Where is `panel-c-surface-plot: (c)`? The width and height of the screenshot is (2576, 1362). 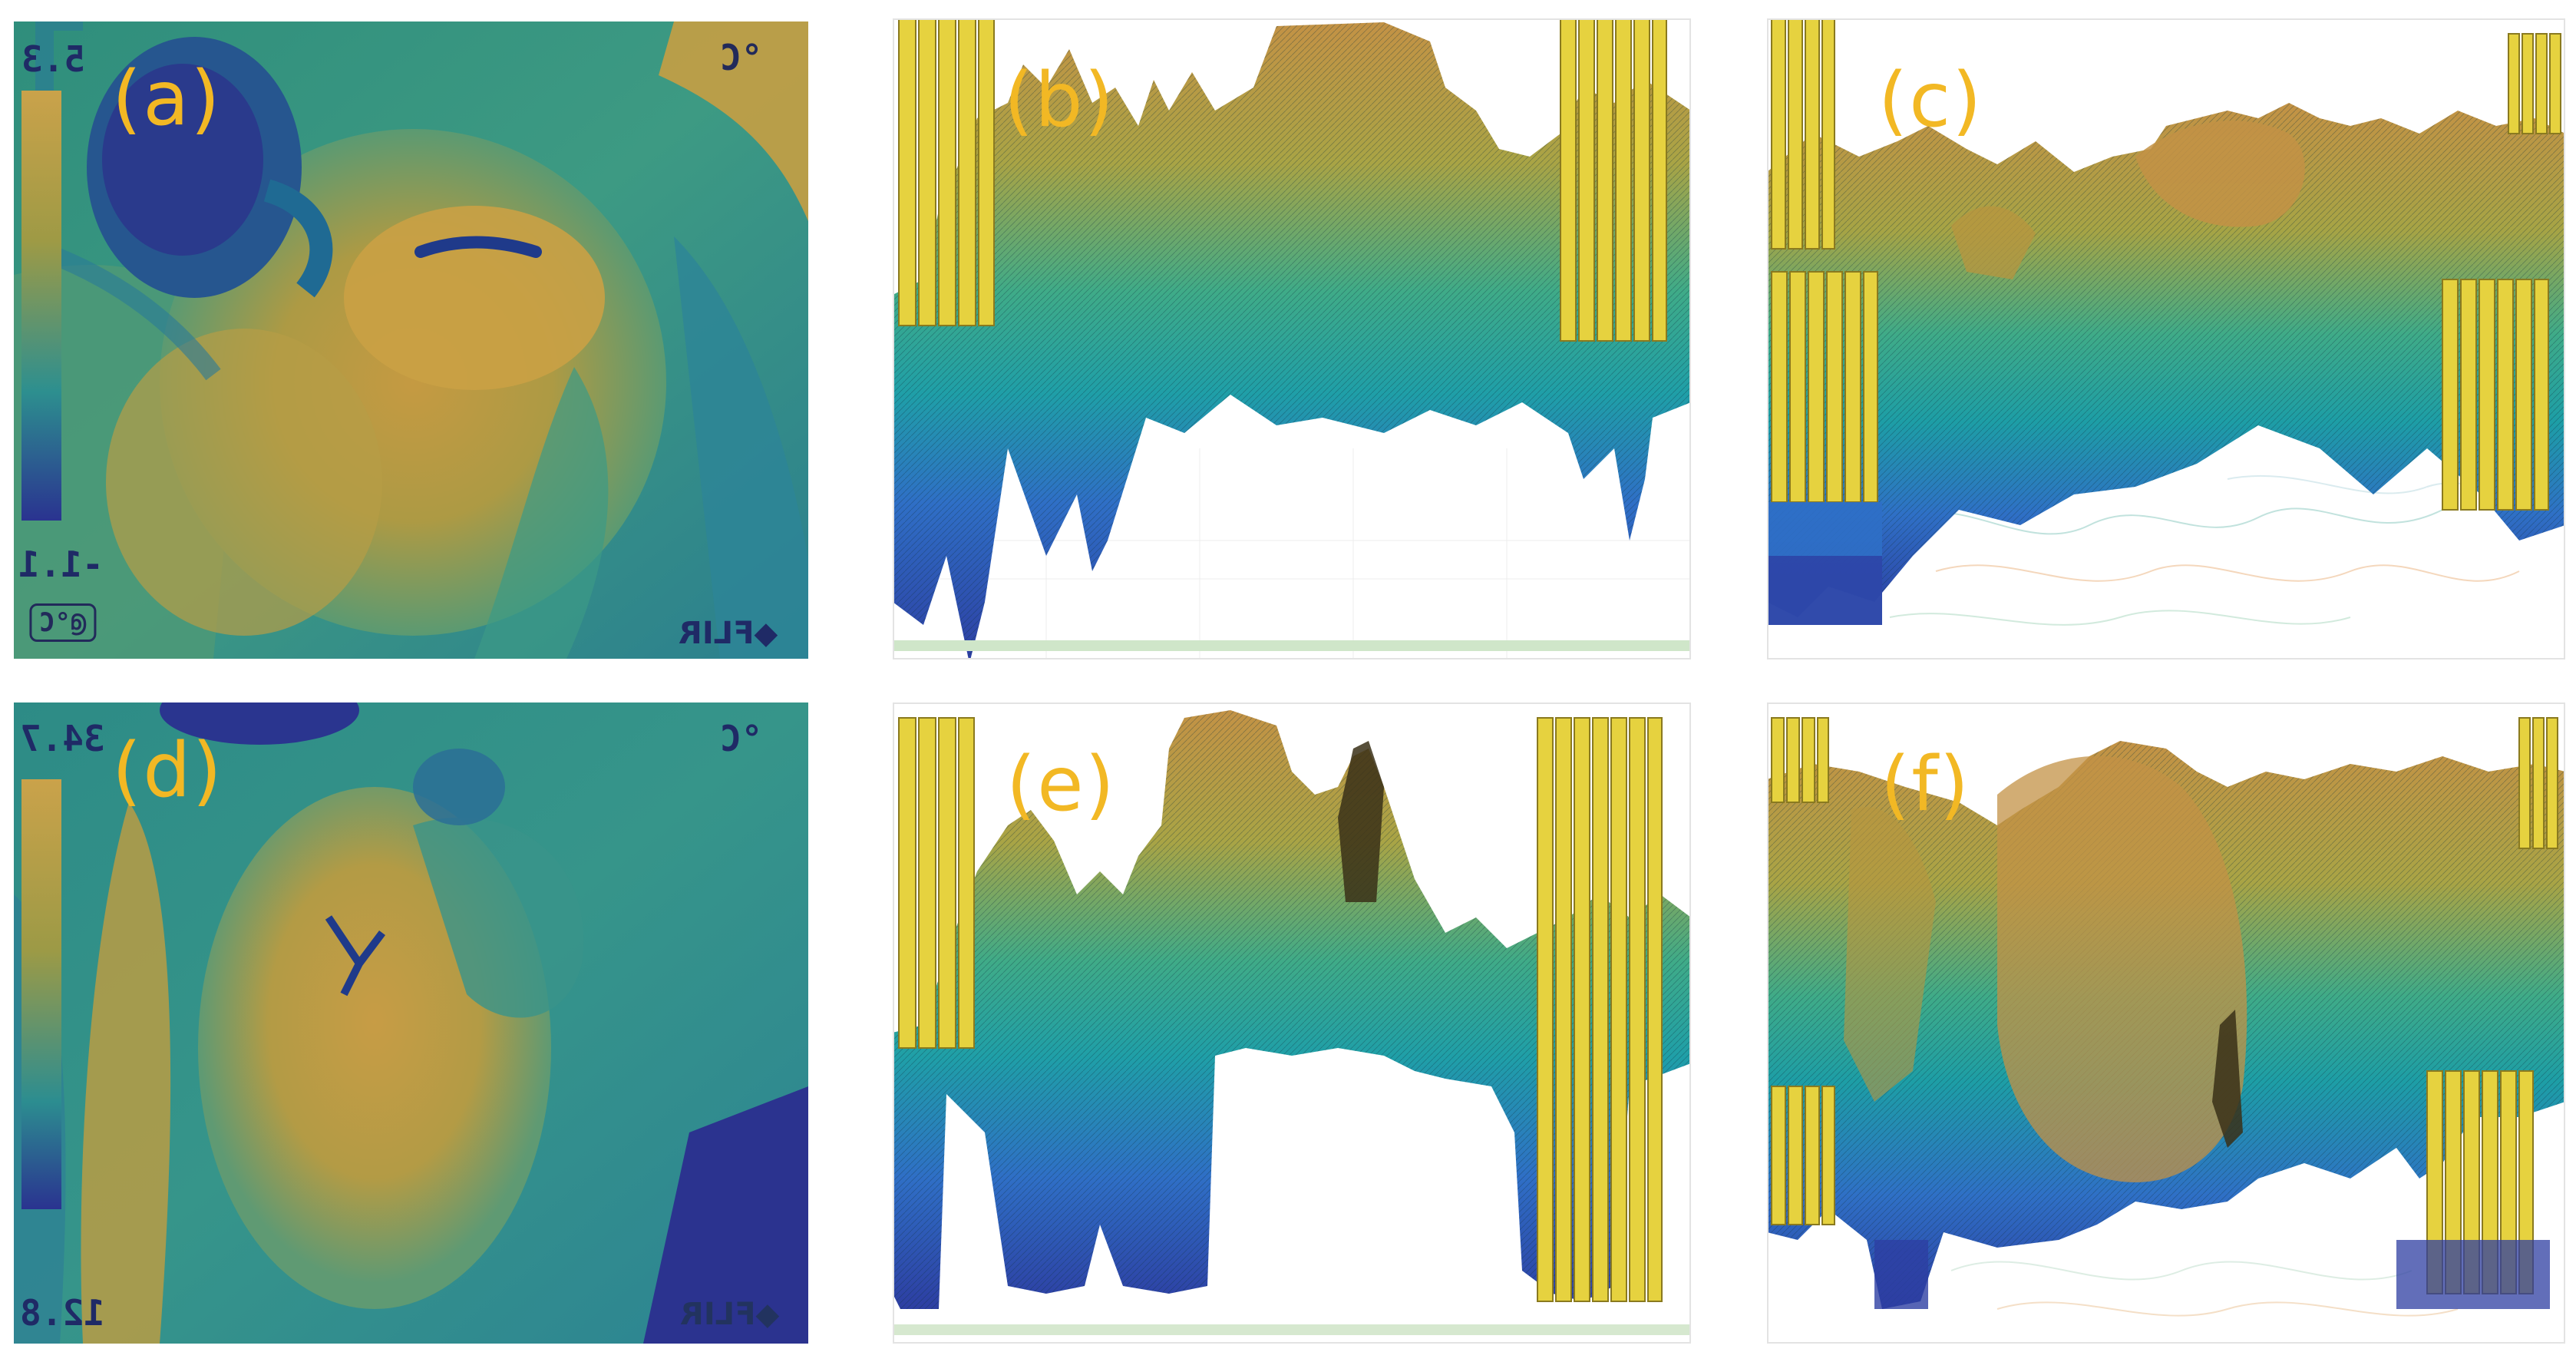 panel-c-surface-plot: (c) is located at coordinates (2166, 339).